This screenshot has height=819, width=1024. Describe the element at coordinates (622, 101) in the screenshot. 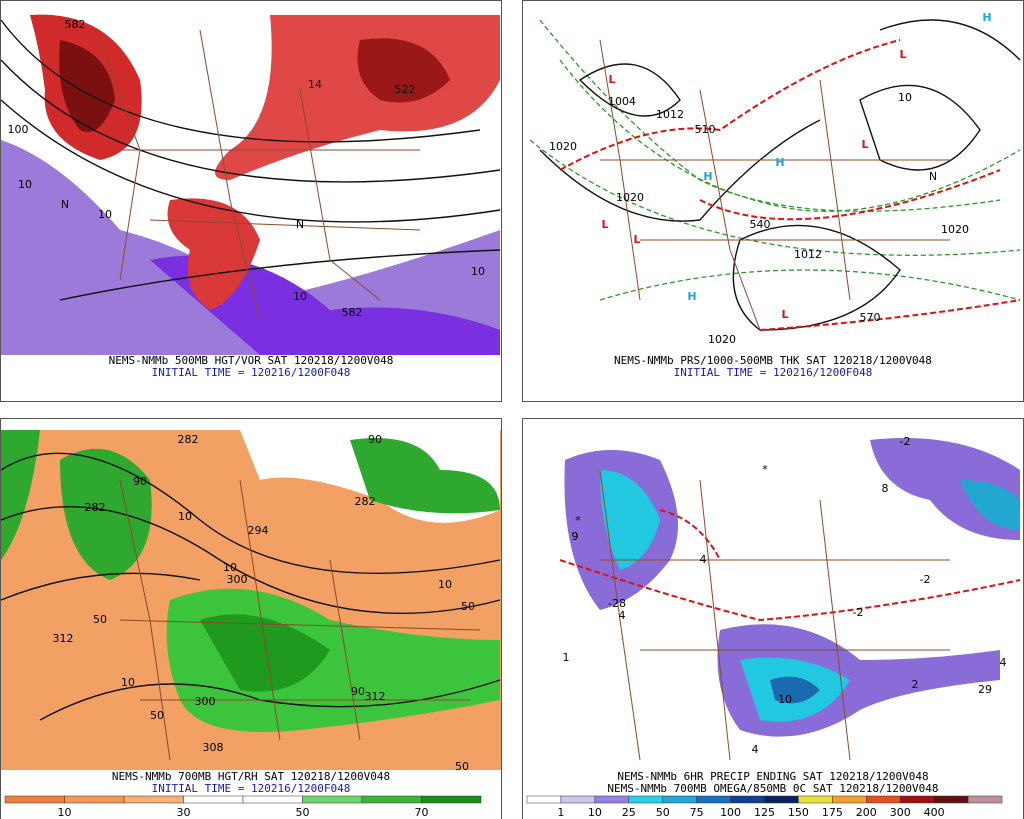

I see `map-label: 1004` at that location.